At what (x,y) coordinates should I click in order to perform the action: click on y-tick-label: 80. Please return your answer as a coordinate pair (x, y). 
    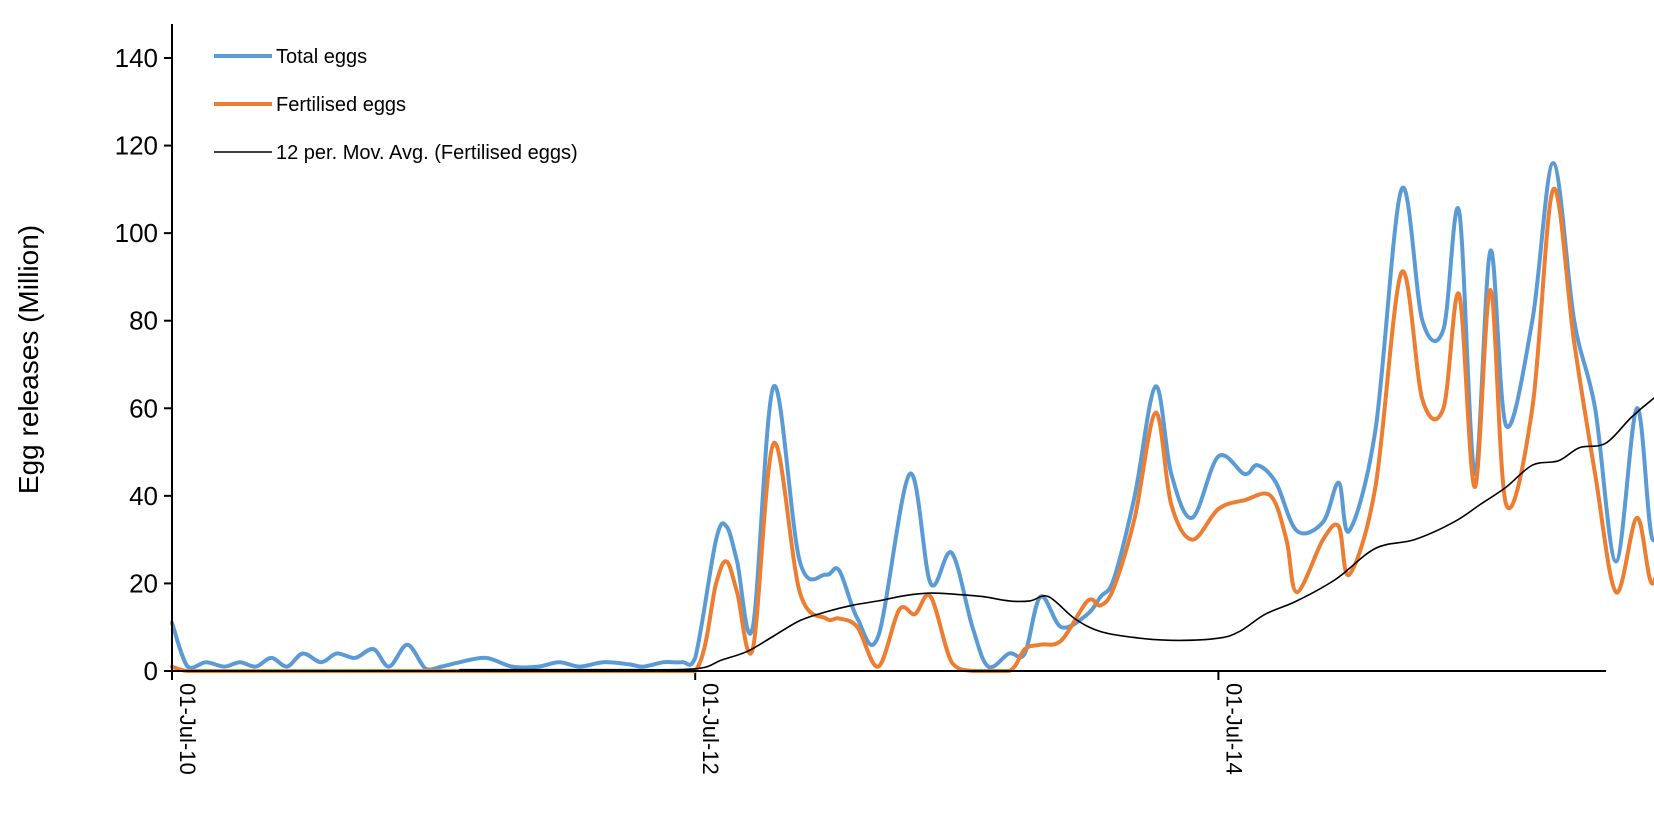
    Looking at the image, I should click on (143, 321).